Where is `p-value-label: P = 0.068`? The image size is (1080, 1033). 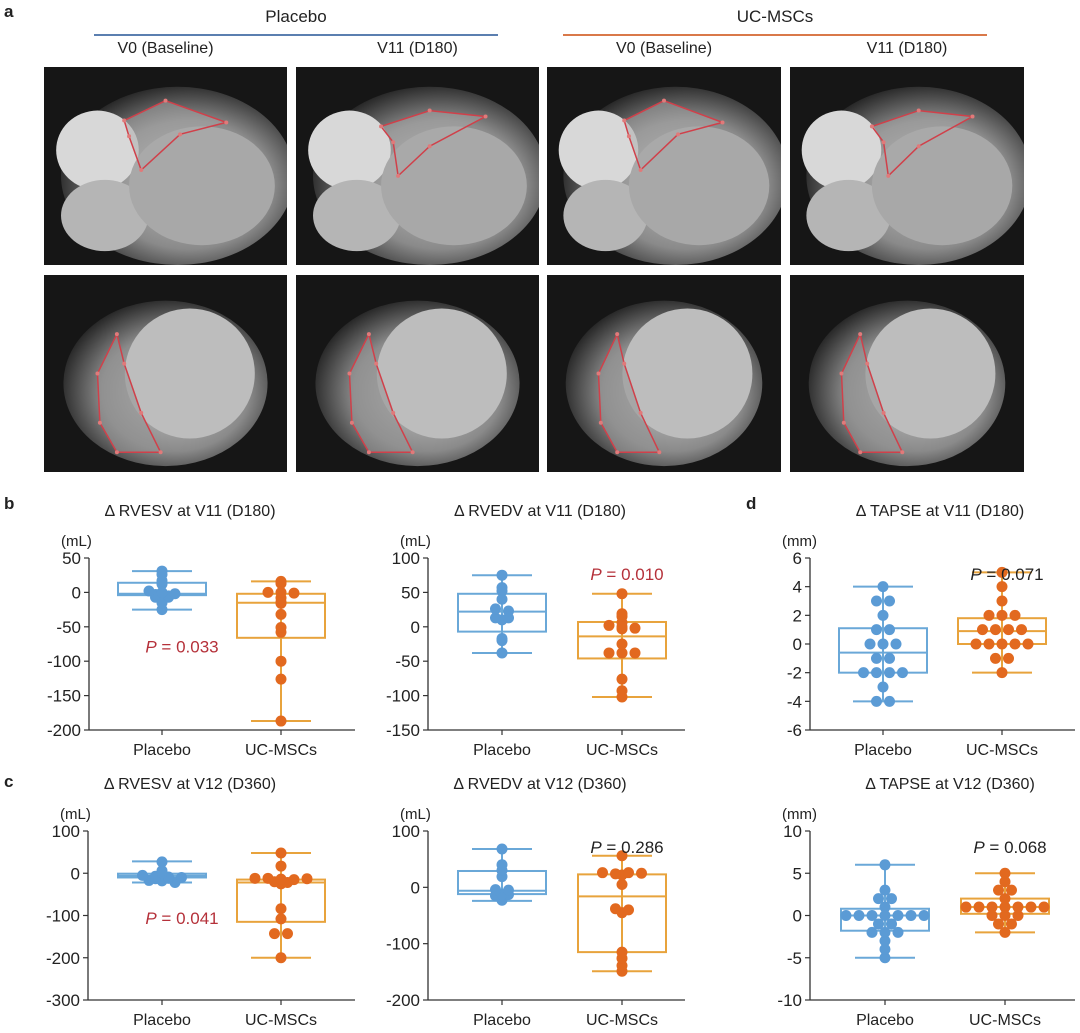
p-value-label: P = 0.068 is located at coordinates (1009, 847).